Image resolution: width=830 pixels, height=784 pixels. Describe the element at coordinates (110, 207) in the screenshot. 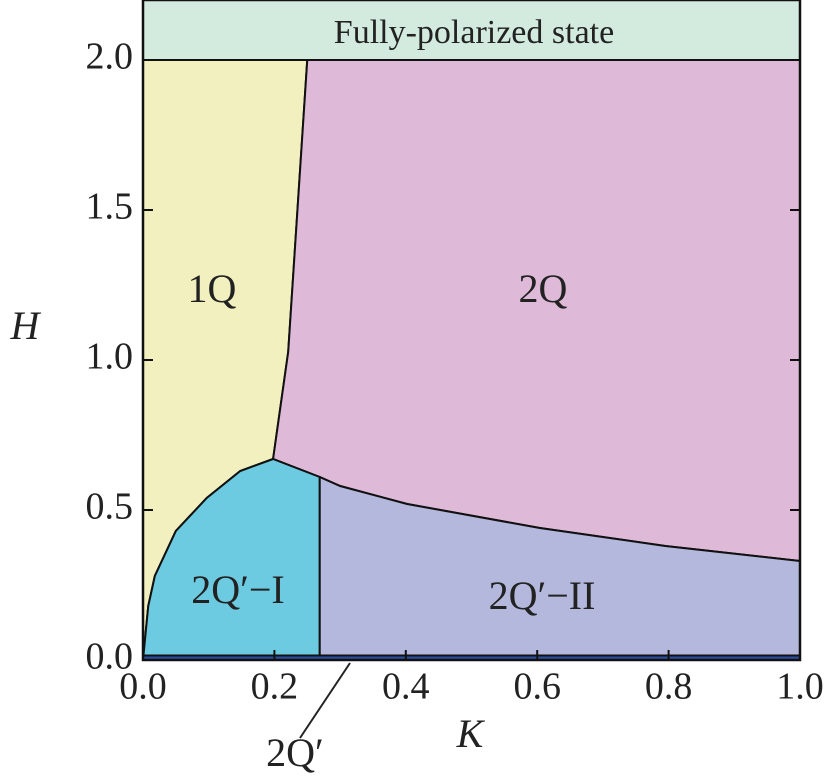

I see `y-tick-label: 1.5` at that location.